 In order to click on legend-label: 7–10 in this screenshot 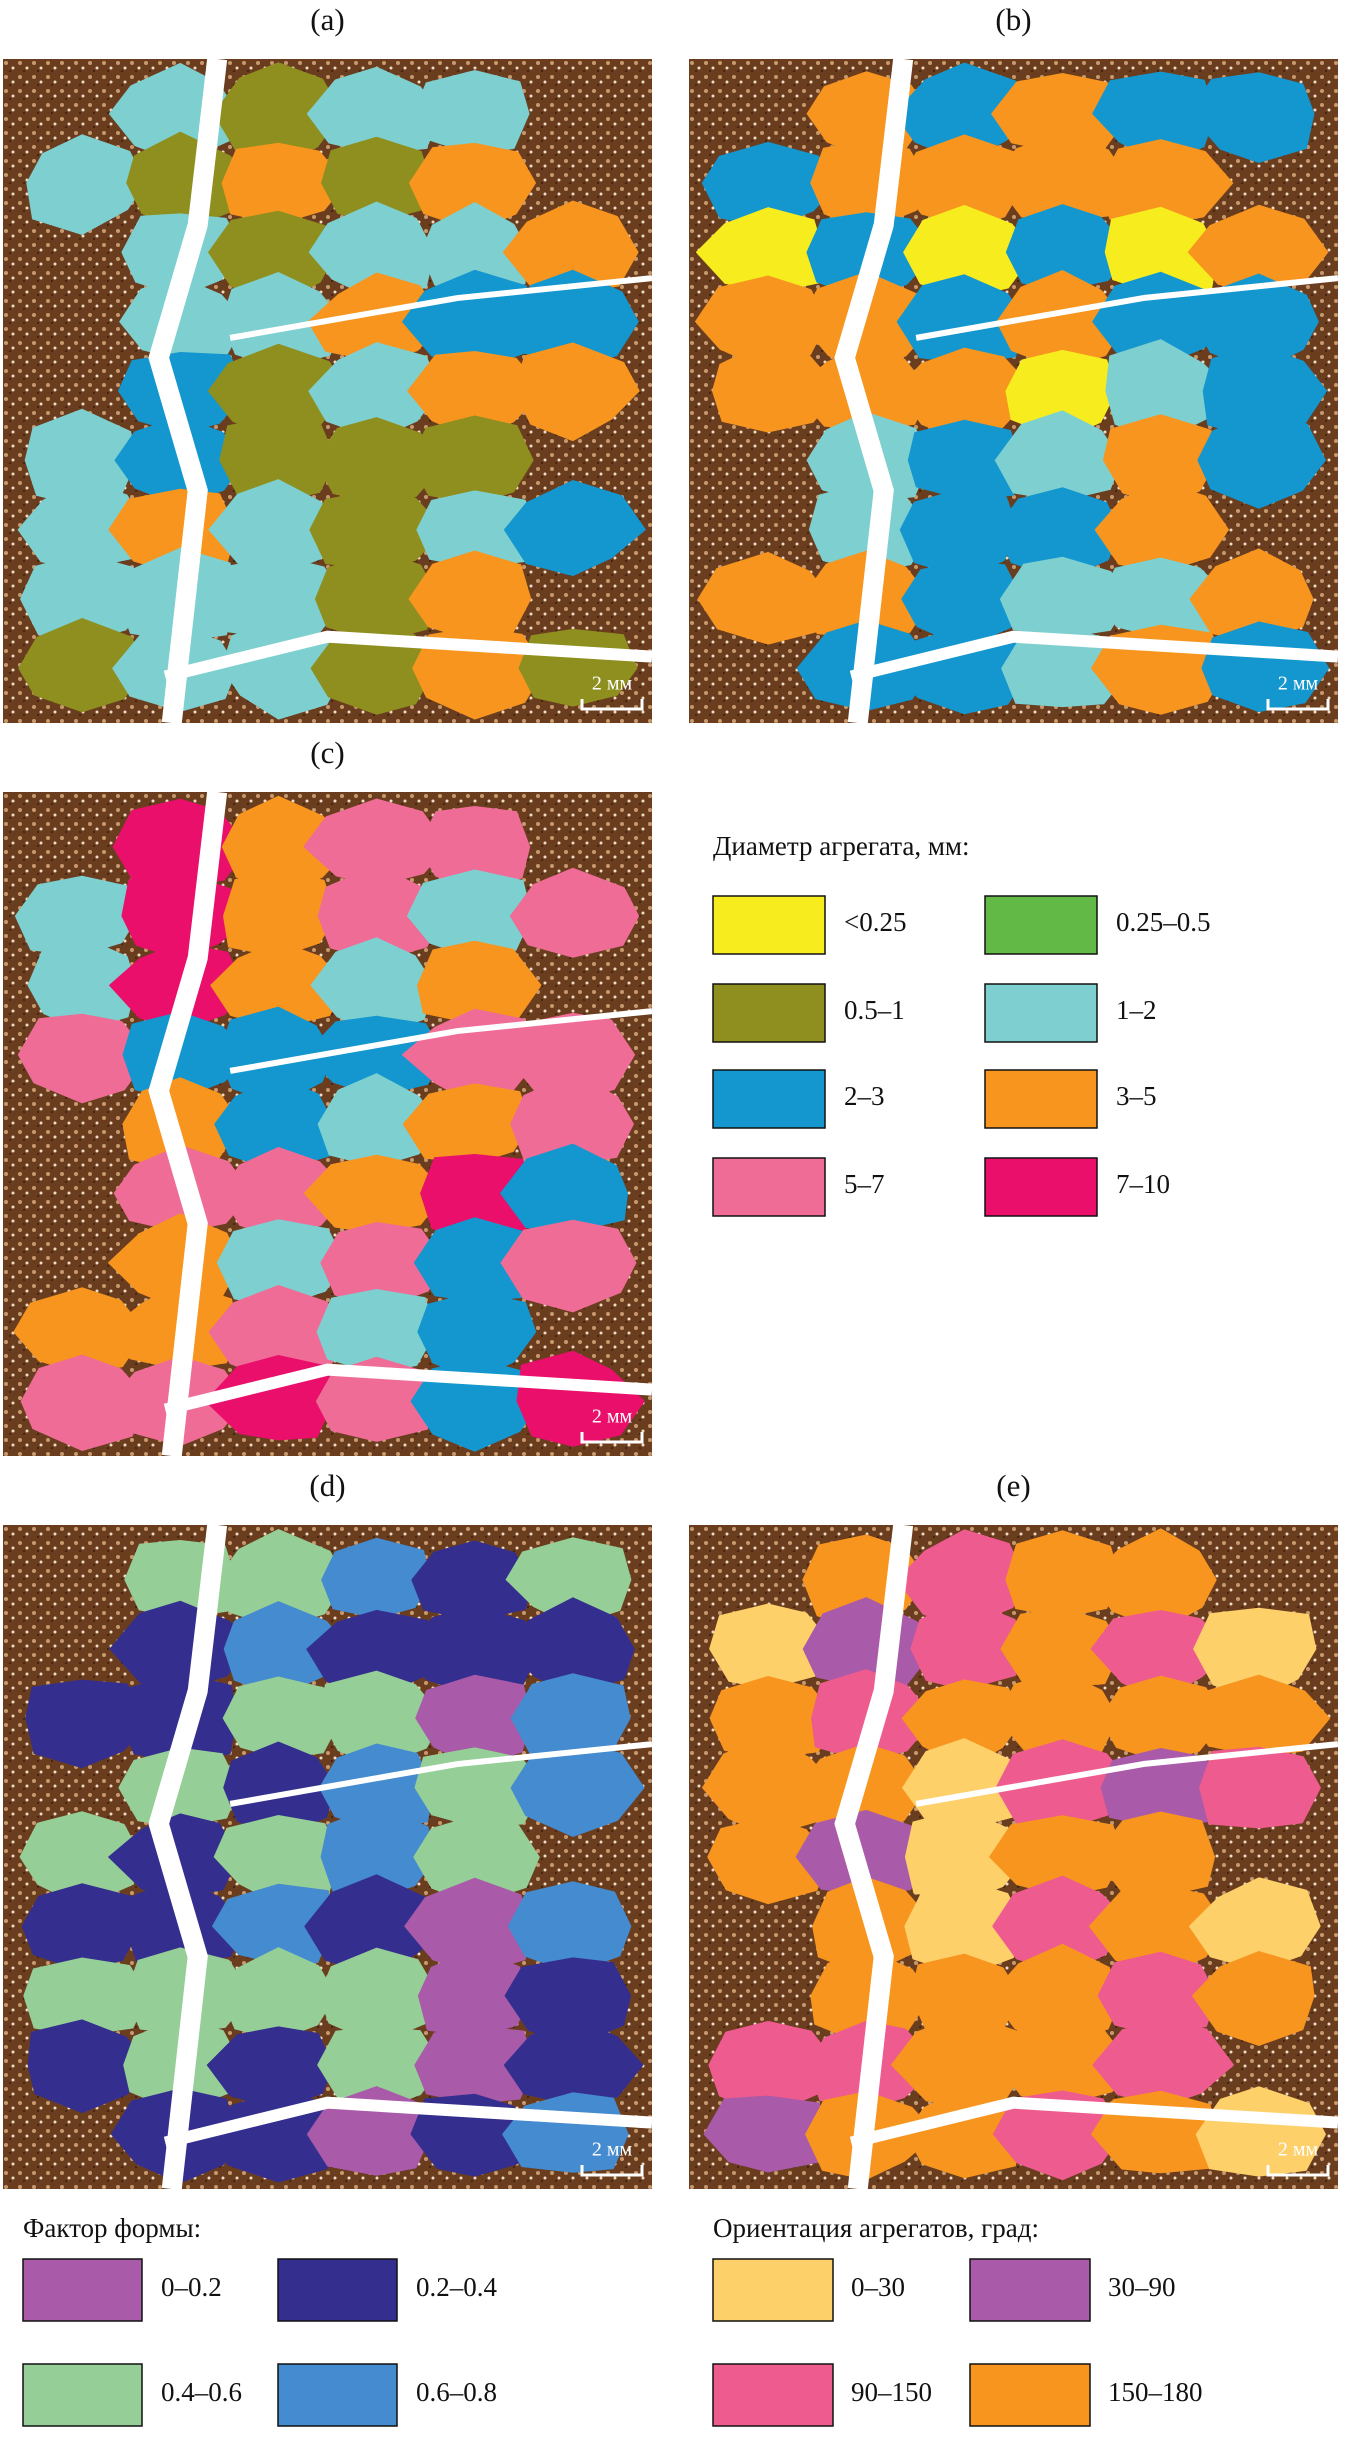, I will do `click(1143, 1184)`.